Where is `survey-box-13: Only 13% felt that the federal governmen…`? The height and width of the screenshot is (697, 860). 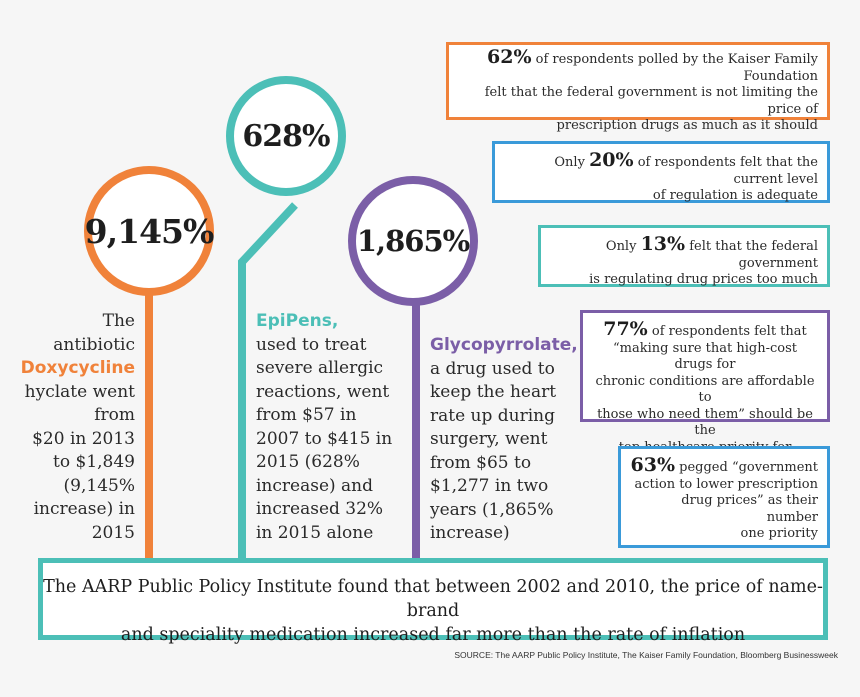 survey-box-13: Only 13% felt that the federal governmen… is located at coordinates (684, 256).